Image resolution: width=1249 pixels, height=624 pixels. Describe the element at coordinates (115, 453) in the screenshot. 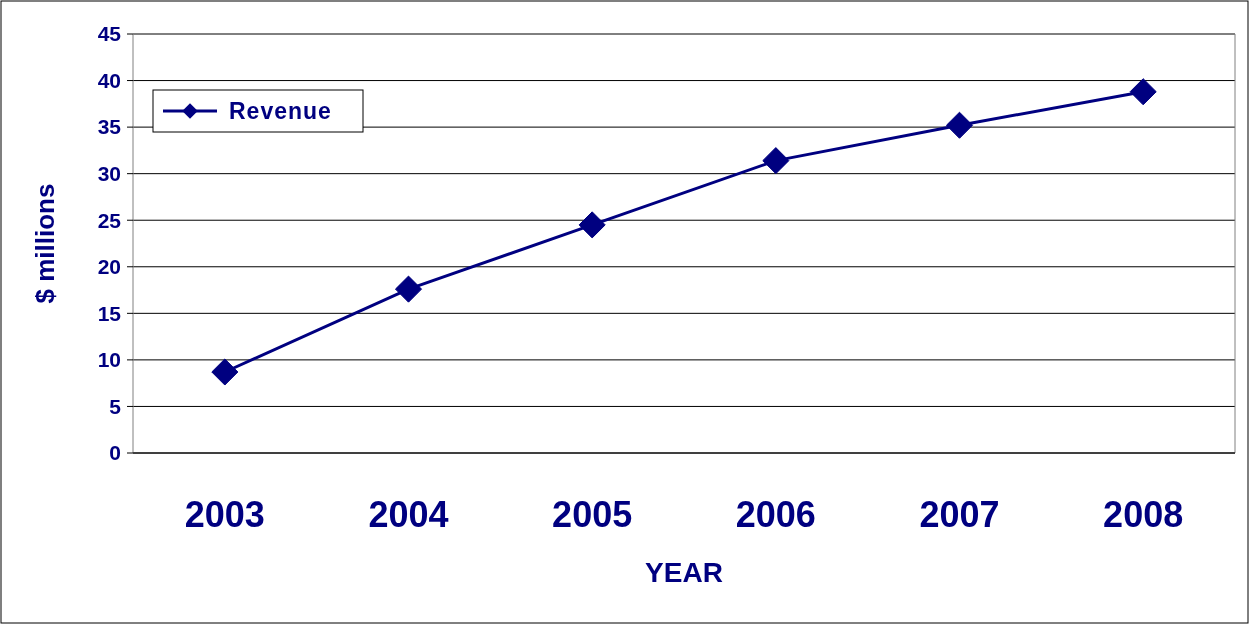

I see `y-tick-label: 0` at that location.